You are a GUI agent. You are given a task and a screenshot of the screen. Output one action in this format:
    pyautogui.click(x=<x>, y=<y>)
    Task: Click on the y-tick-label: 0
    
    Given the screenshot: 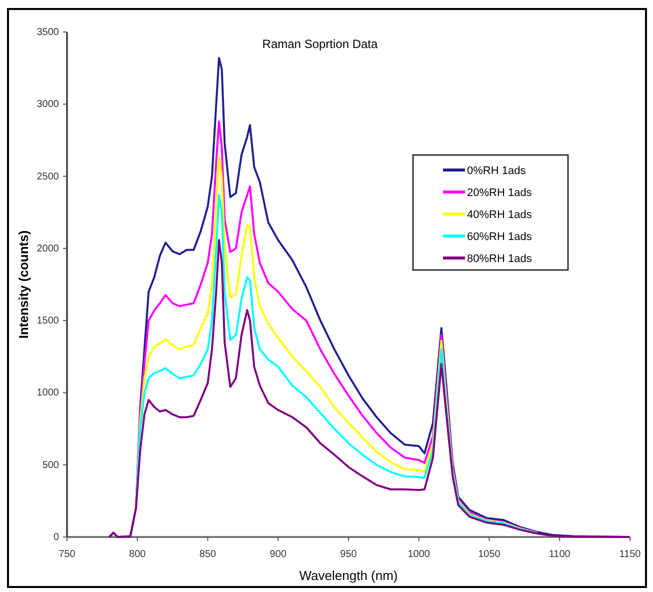 What is the action you would take?
    pyautogui.click(x=56, y=537)
    